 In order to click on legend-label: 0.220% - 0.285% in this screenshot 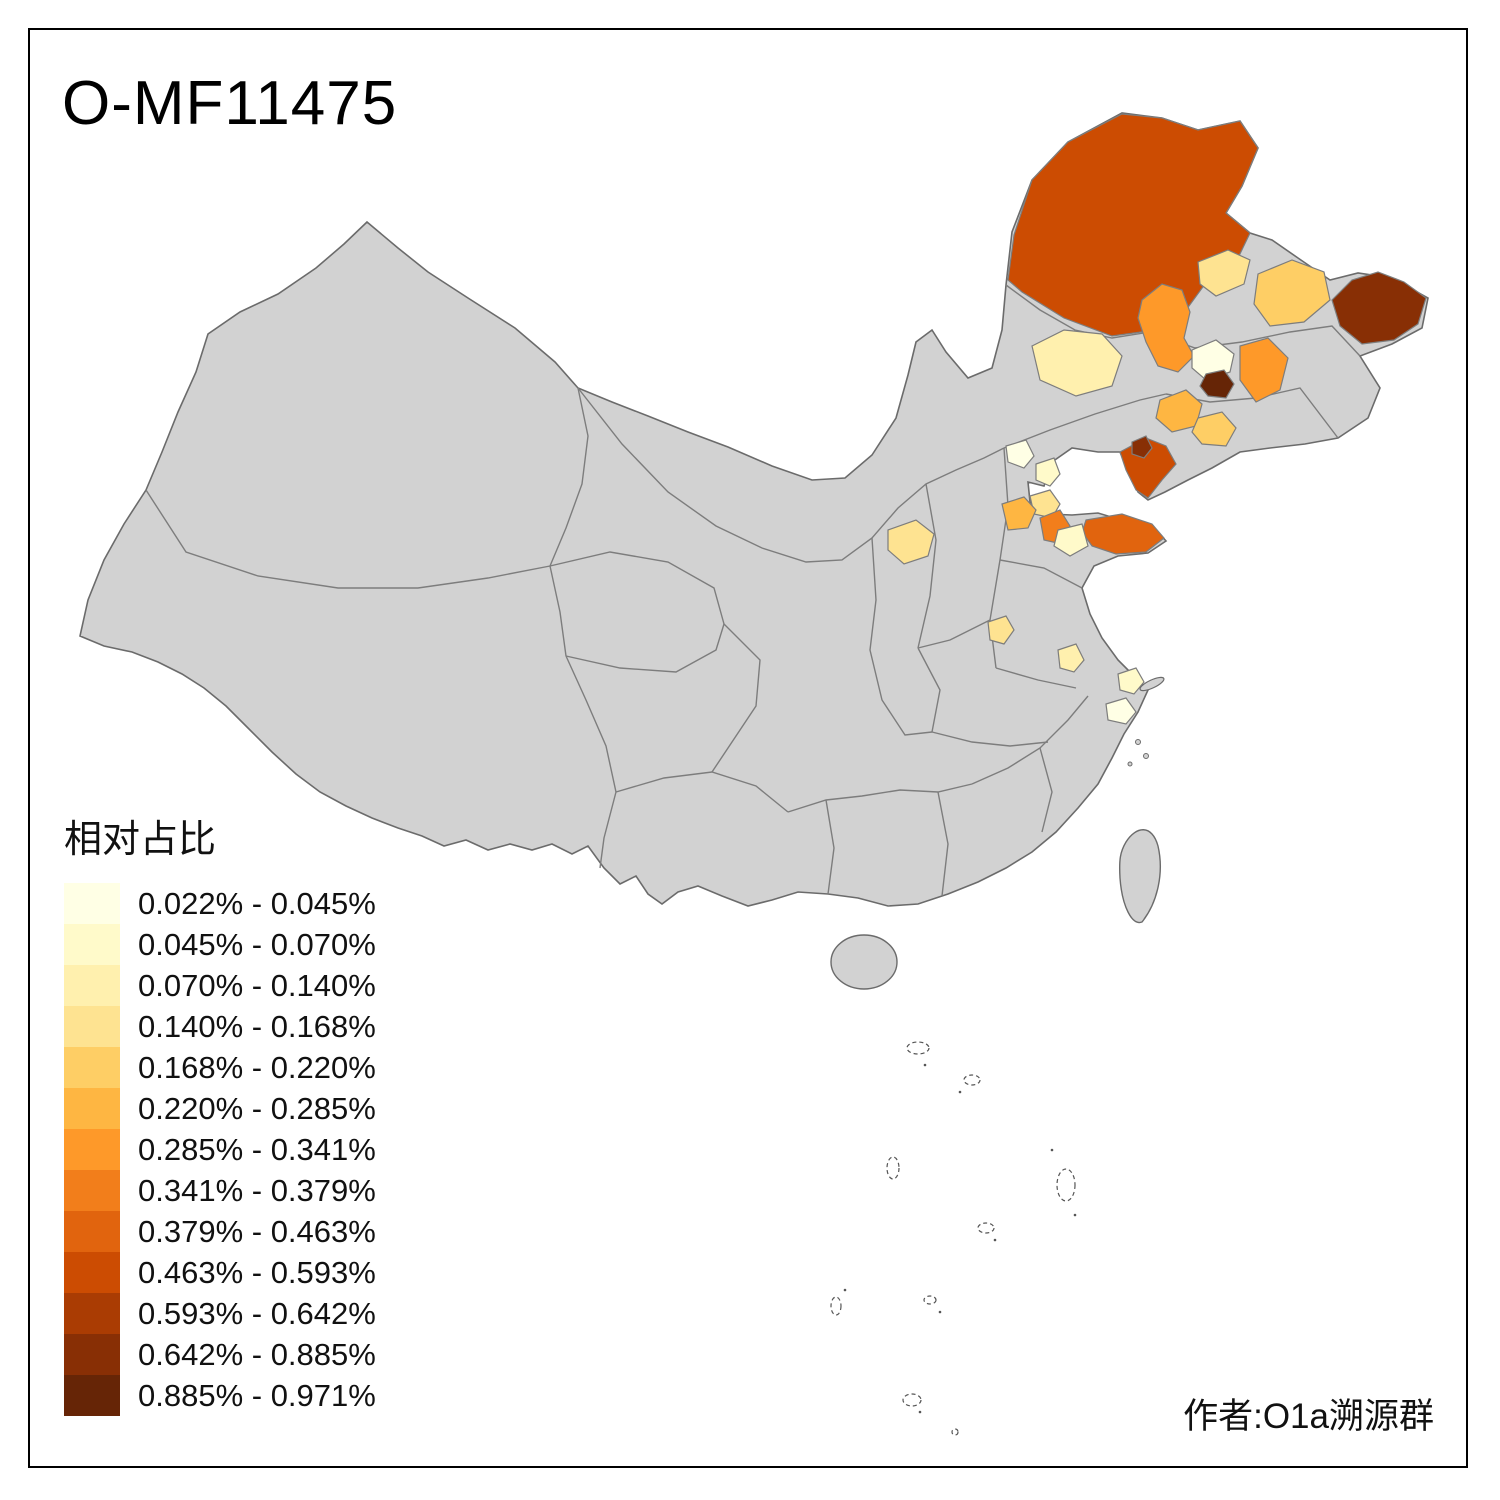, I will do `click(257, 1108)`.